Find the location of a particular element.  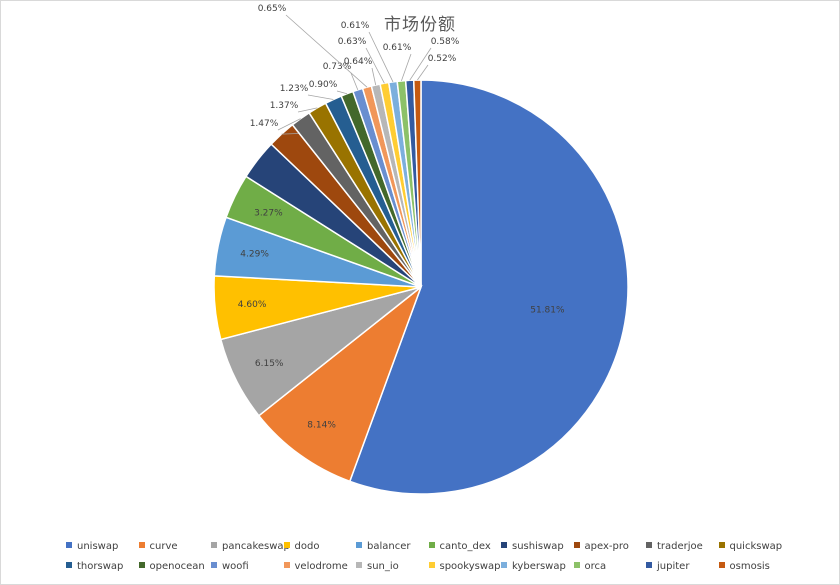

legend-label: openocean is located at coordinates (177, 566).